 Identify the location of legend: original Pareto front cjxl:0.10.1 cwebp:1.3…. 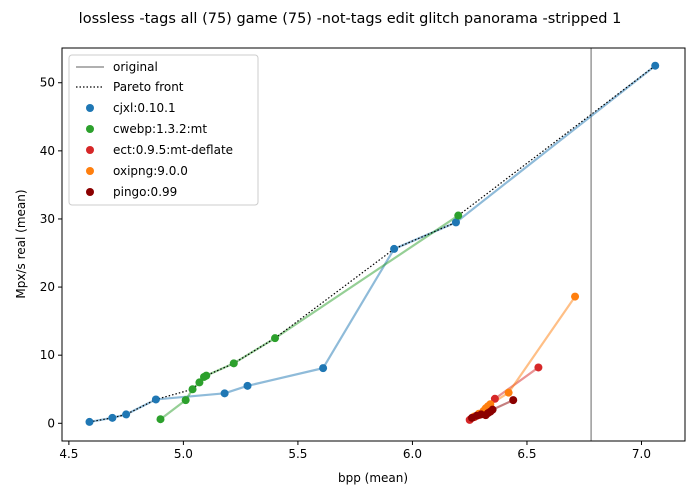
(163, 130).